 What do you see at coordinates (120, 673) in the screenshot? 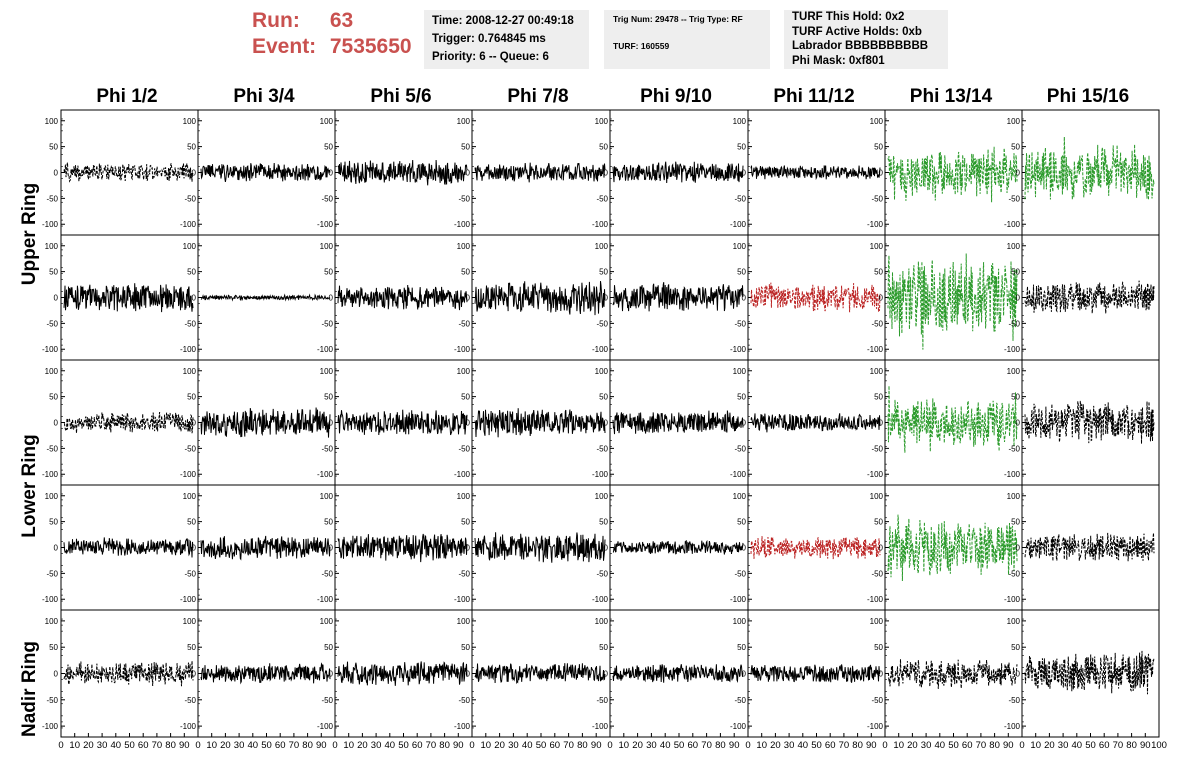
I see `panel-r5-c1: -100 -50 0 50 100` at bounding box center [120, 673].